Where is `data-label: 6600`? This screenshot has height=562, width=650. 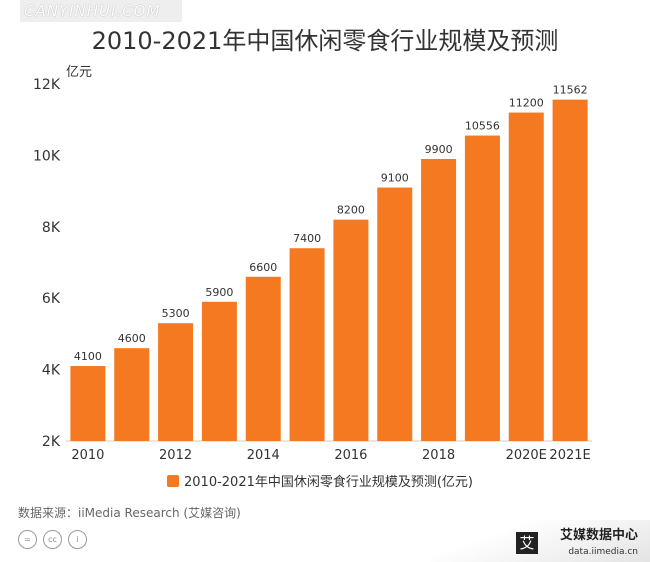
data-label: 6600 is located at coordinates (263, 267).